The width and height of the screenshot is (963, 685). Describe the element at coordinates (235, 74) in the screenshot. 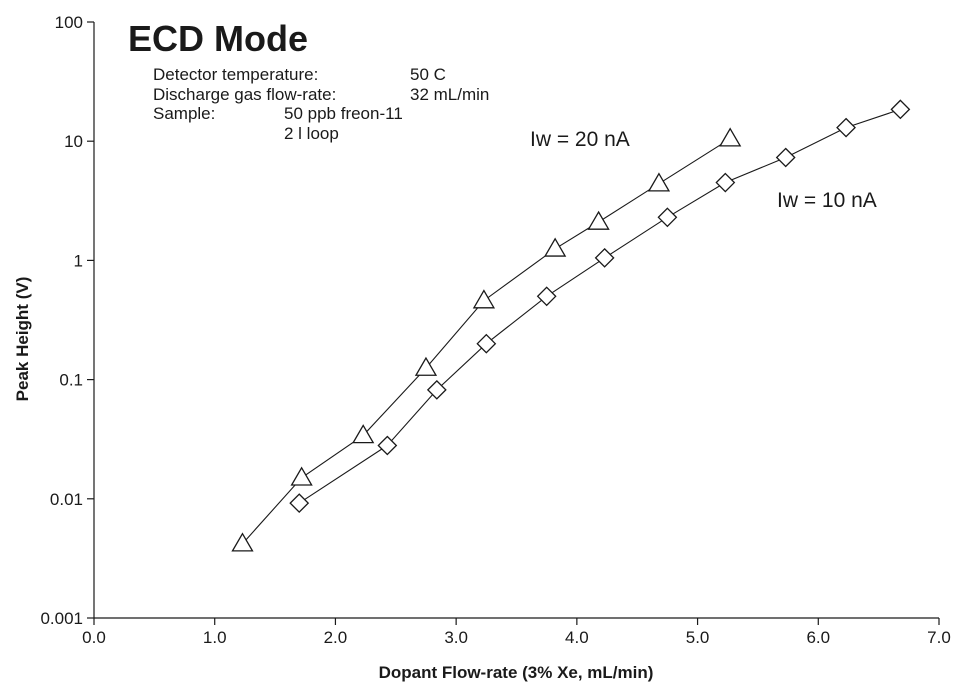

I see `info-label-1: Detector temperature:` at that location.